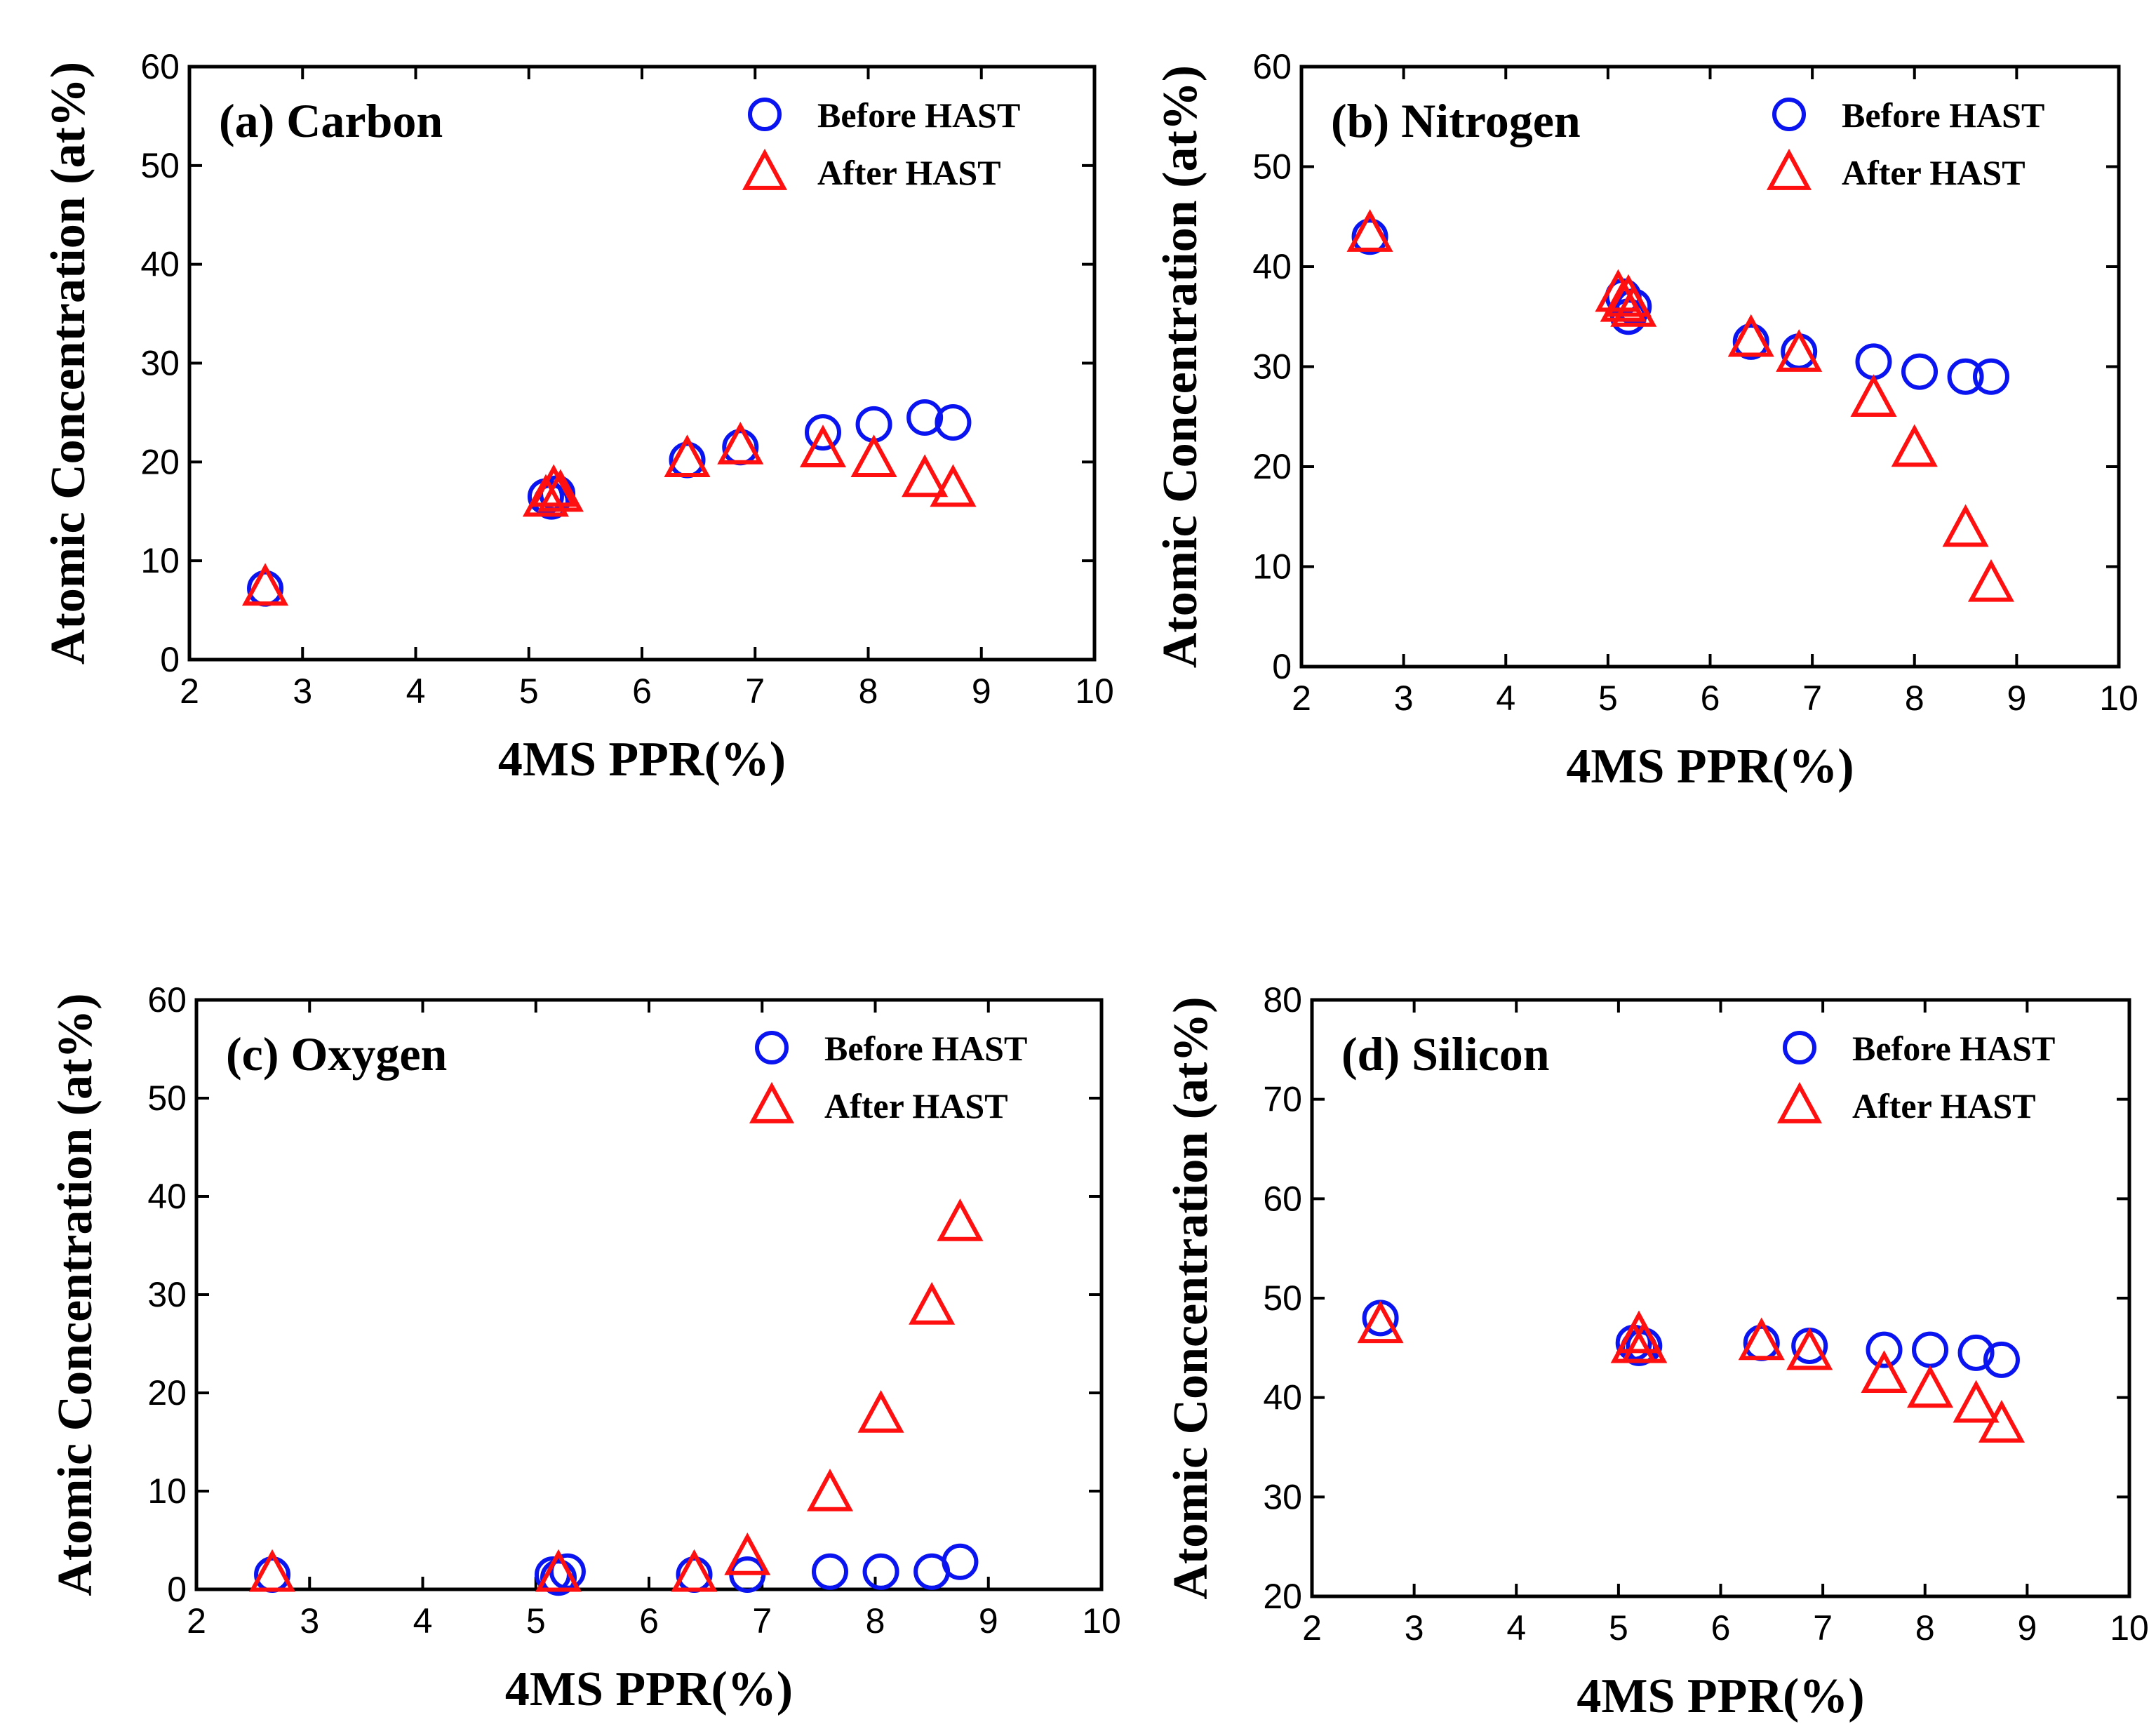 The width and height of the screenshot is (2156, 1736). Describe the element at coordinates (1456, 120) in the screenshot. I see `panel-title: (b) Nitrogen` at that location.